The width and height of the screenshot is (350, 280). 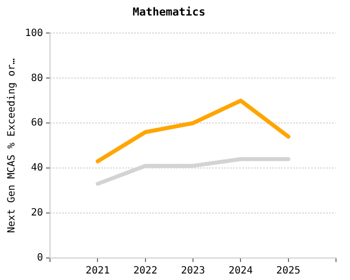 What do you see at coordinates (288, 271) in the screenshot?
I see `x-tick-label: 2025` at bounding box center [288, 271].